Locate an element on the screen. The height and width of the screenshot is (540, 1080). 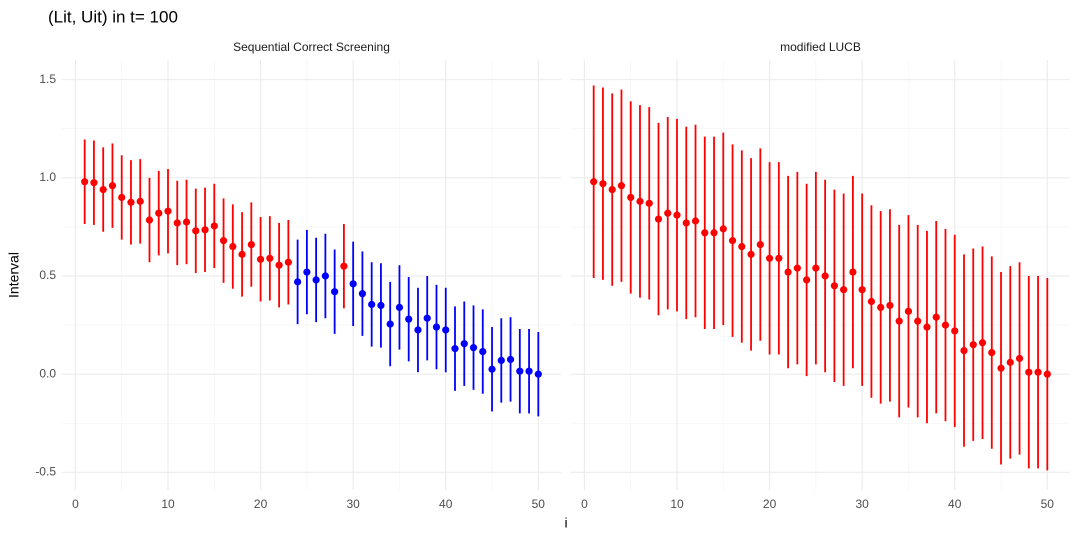
y-tick-label: 1.5 is located at coordinates (47, 79).